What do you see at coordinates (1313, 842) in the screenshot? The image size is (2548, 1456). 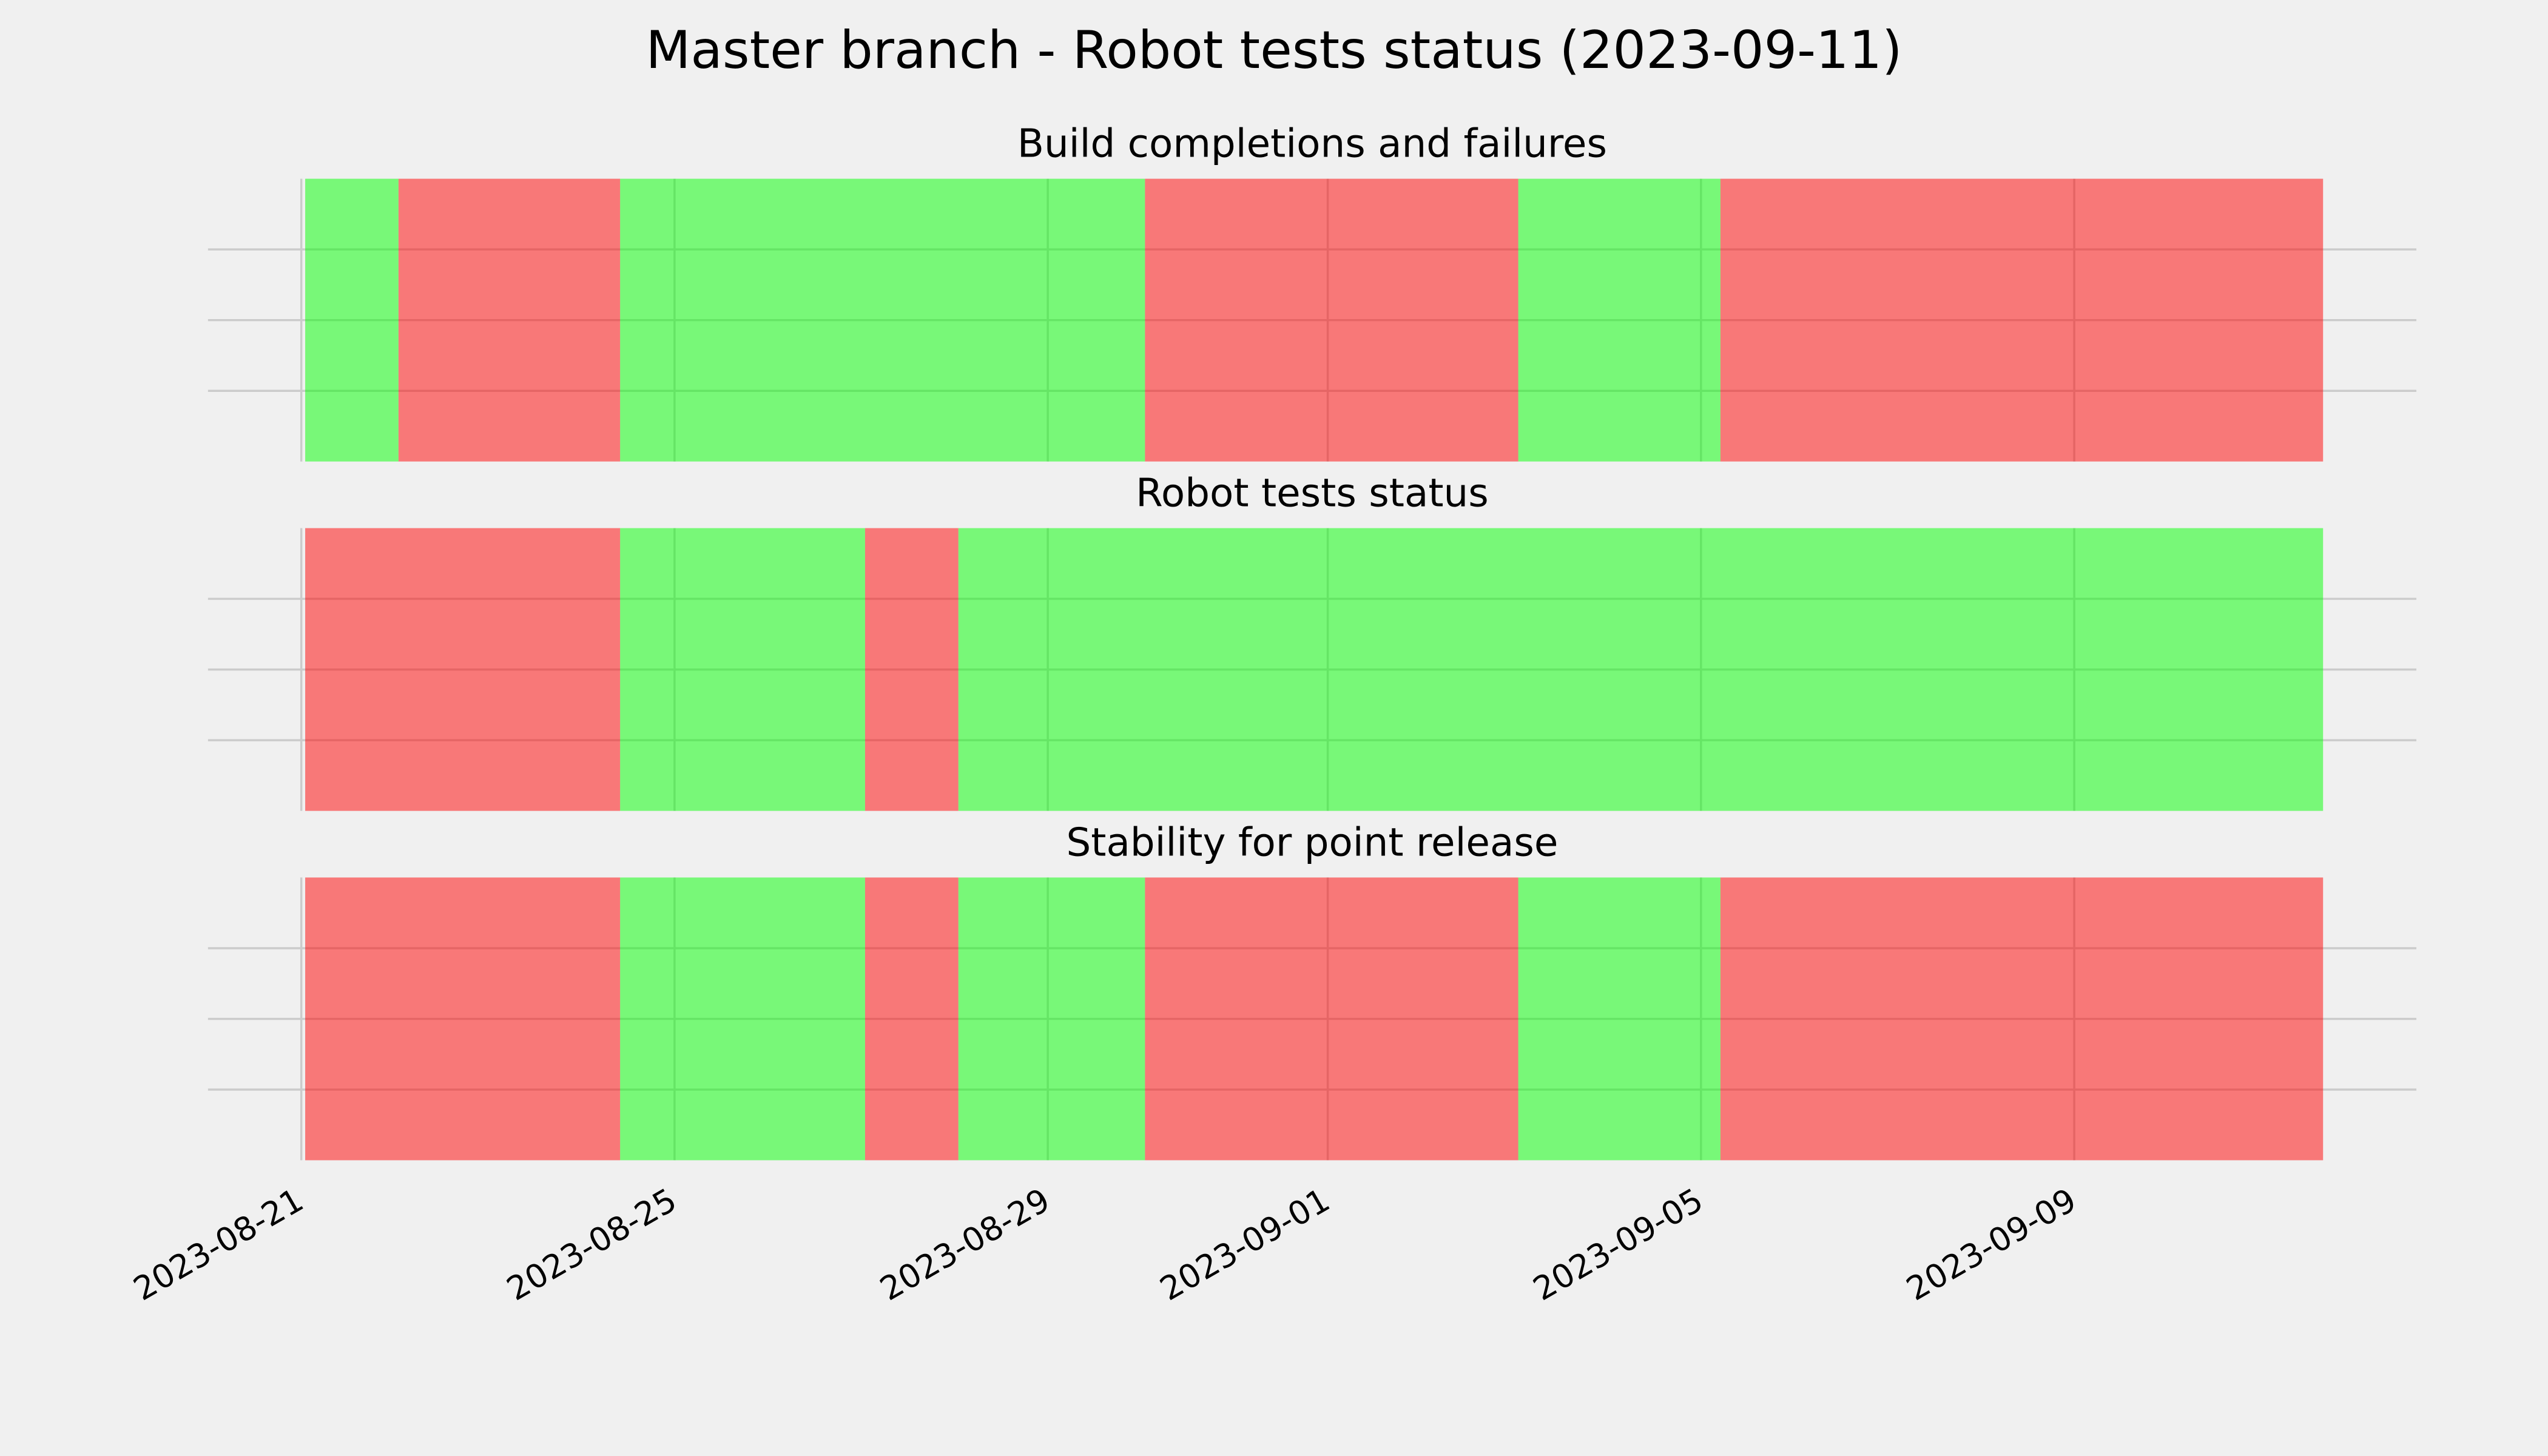 I see `panel-title: Stability for point release` at bounding box center [1313, 842].